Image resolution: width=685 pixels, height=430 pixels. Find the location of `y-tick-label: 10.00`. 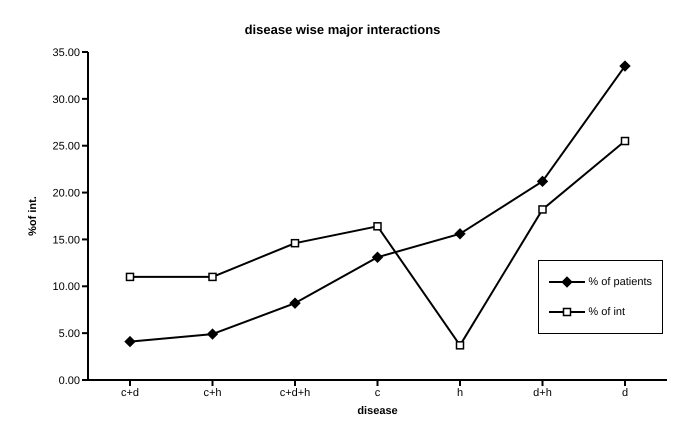

y-tick-label: 10.00 is located at coordinates (66, 287).